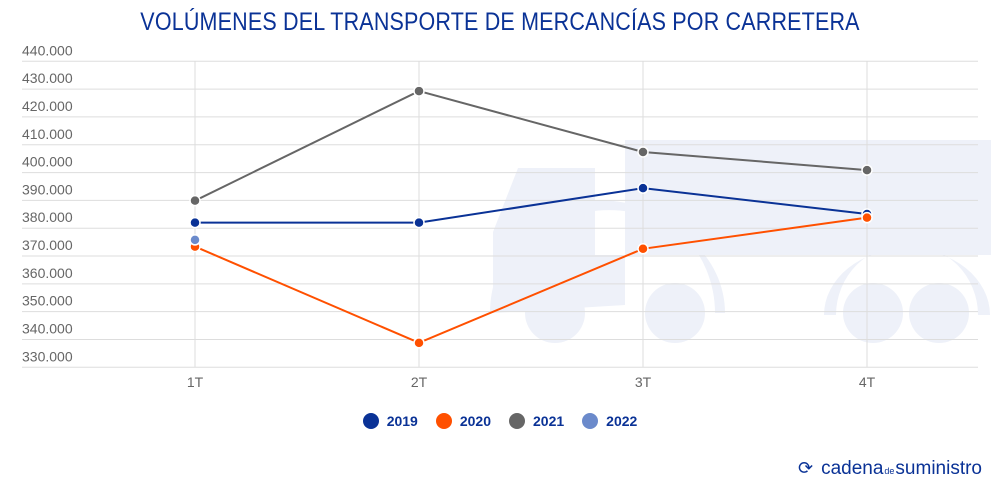 The width and height of the screenshot is (1000, 500). Describe the element at coordinates (549, 421) in the screenshot. I see `legend-label: 2021` at that location.